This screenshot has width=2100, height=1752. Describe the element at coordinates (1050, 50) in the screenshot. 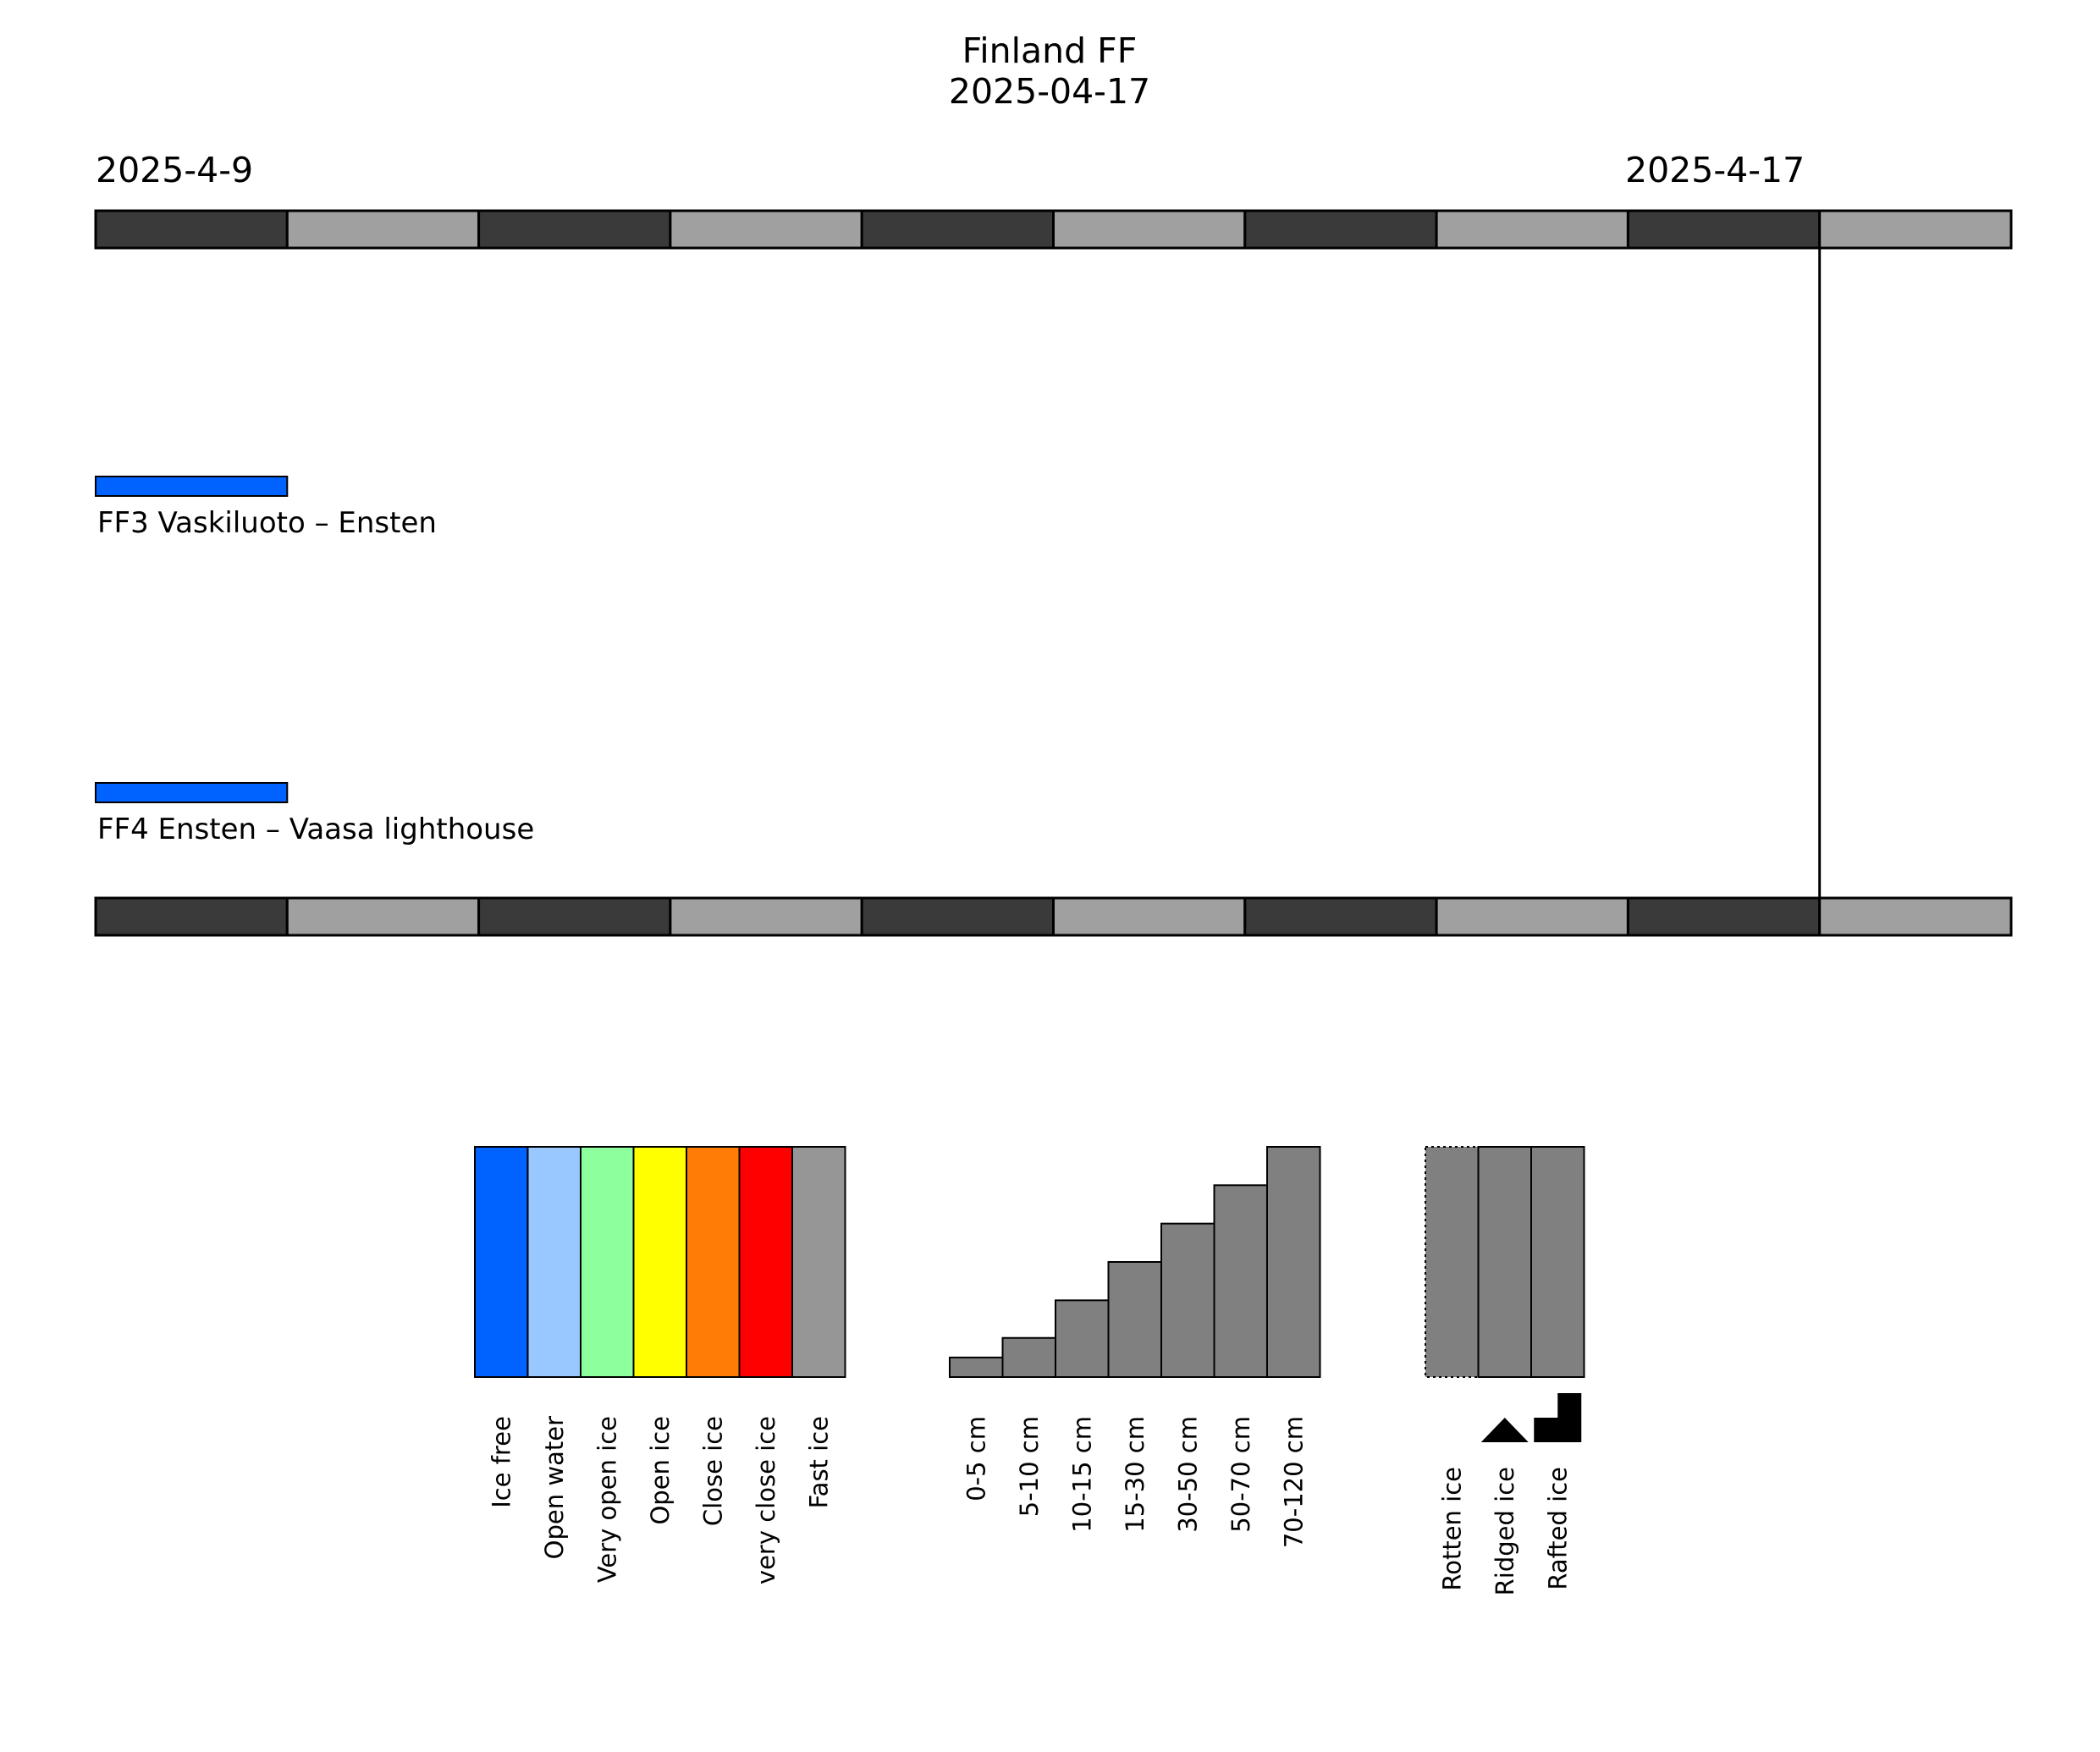

I see `chart-title: Finland FF` at that location.